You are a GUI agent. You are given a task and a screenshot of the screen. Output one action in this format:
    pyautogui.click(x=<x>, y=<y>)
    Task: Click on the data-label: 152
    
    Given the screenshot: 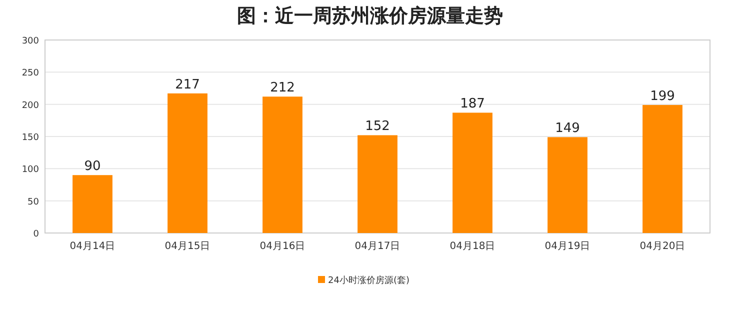 What is the action you would take?
    pyautogui.click(x=377, y=126)
    